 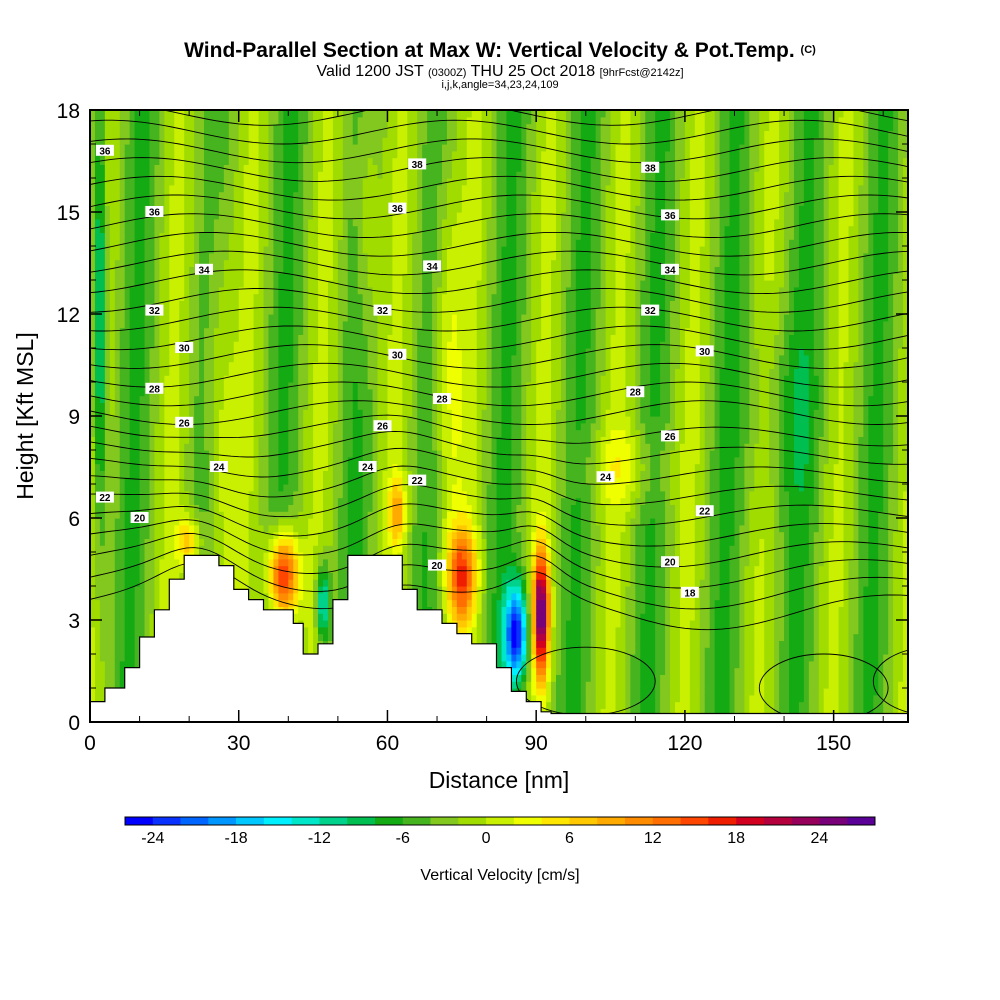 What do you see at coordinates (482, 315) in the screenshot?
I see `y-tick: 12` at bounding box center [482, 315].